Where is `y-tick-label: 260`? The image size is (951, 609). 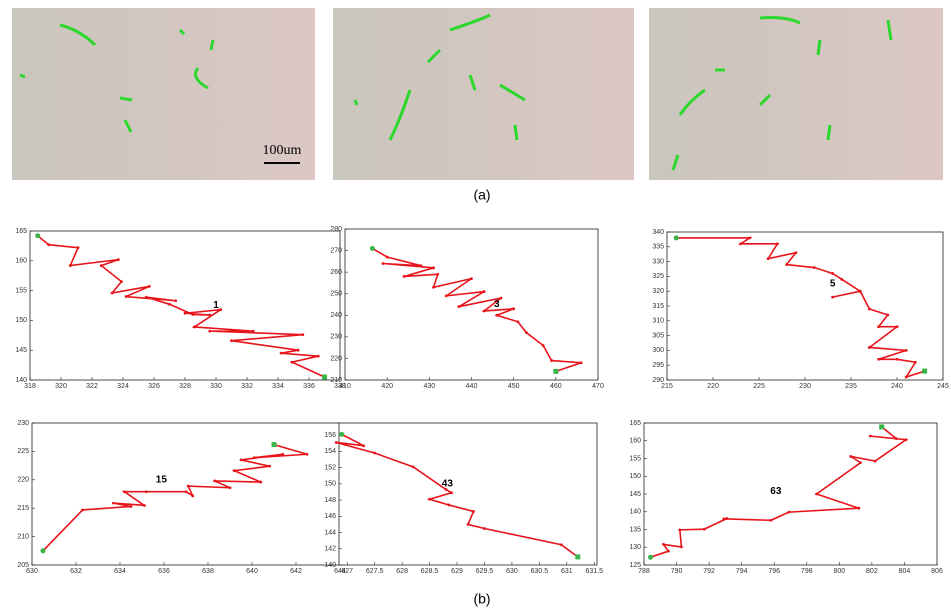
y-tick-label: 260 is located at coordinates (336, 272).